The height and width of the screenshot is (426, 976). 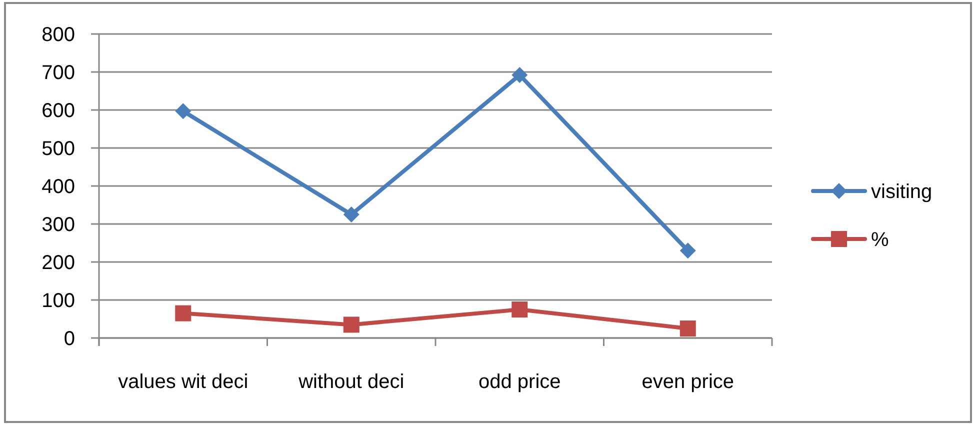 I want to click on y-tick-label: 0, so click(x=69, y=339).